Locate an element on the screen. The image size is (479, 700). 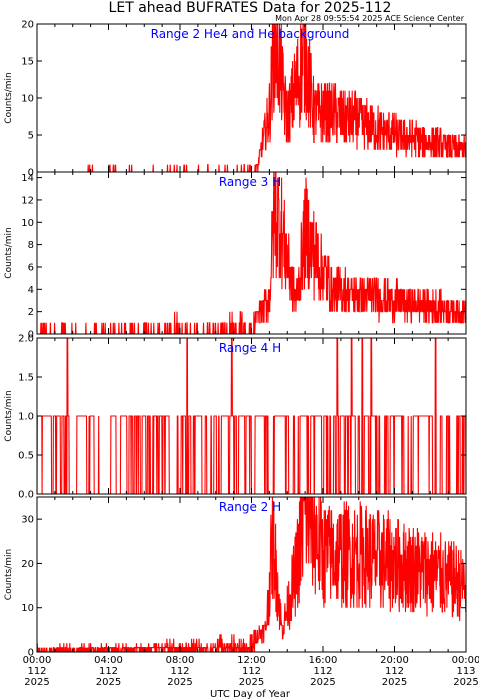
x-axis-label: UTC Day of Year is located at coordinates (250, 694).